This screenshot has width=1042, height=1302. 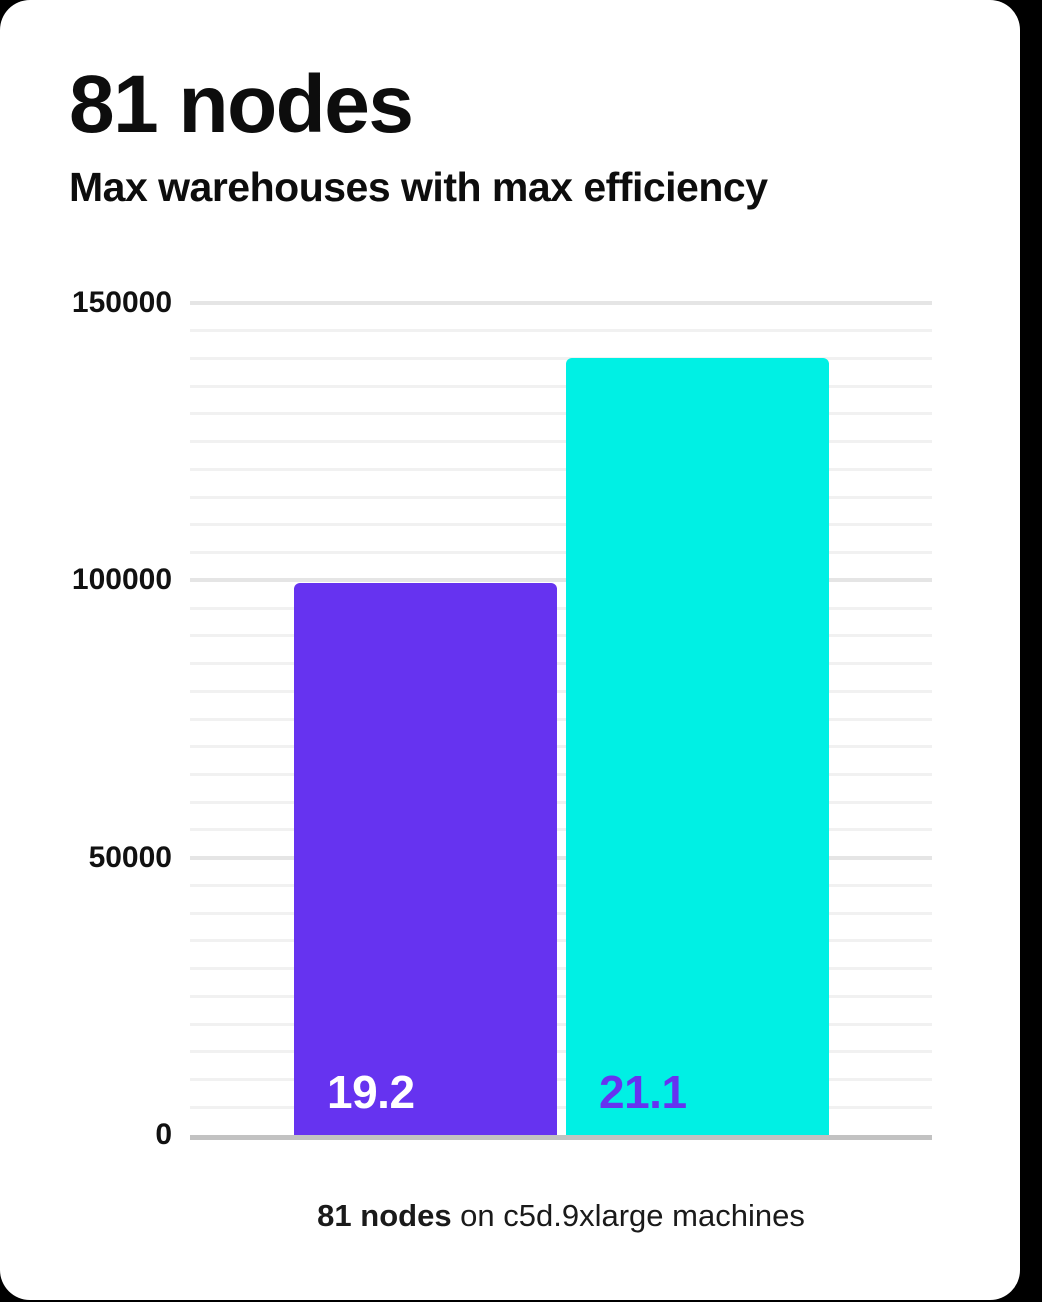 I want to click on y-tick-label: 100000, so click(x=121, y=580).